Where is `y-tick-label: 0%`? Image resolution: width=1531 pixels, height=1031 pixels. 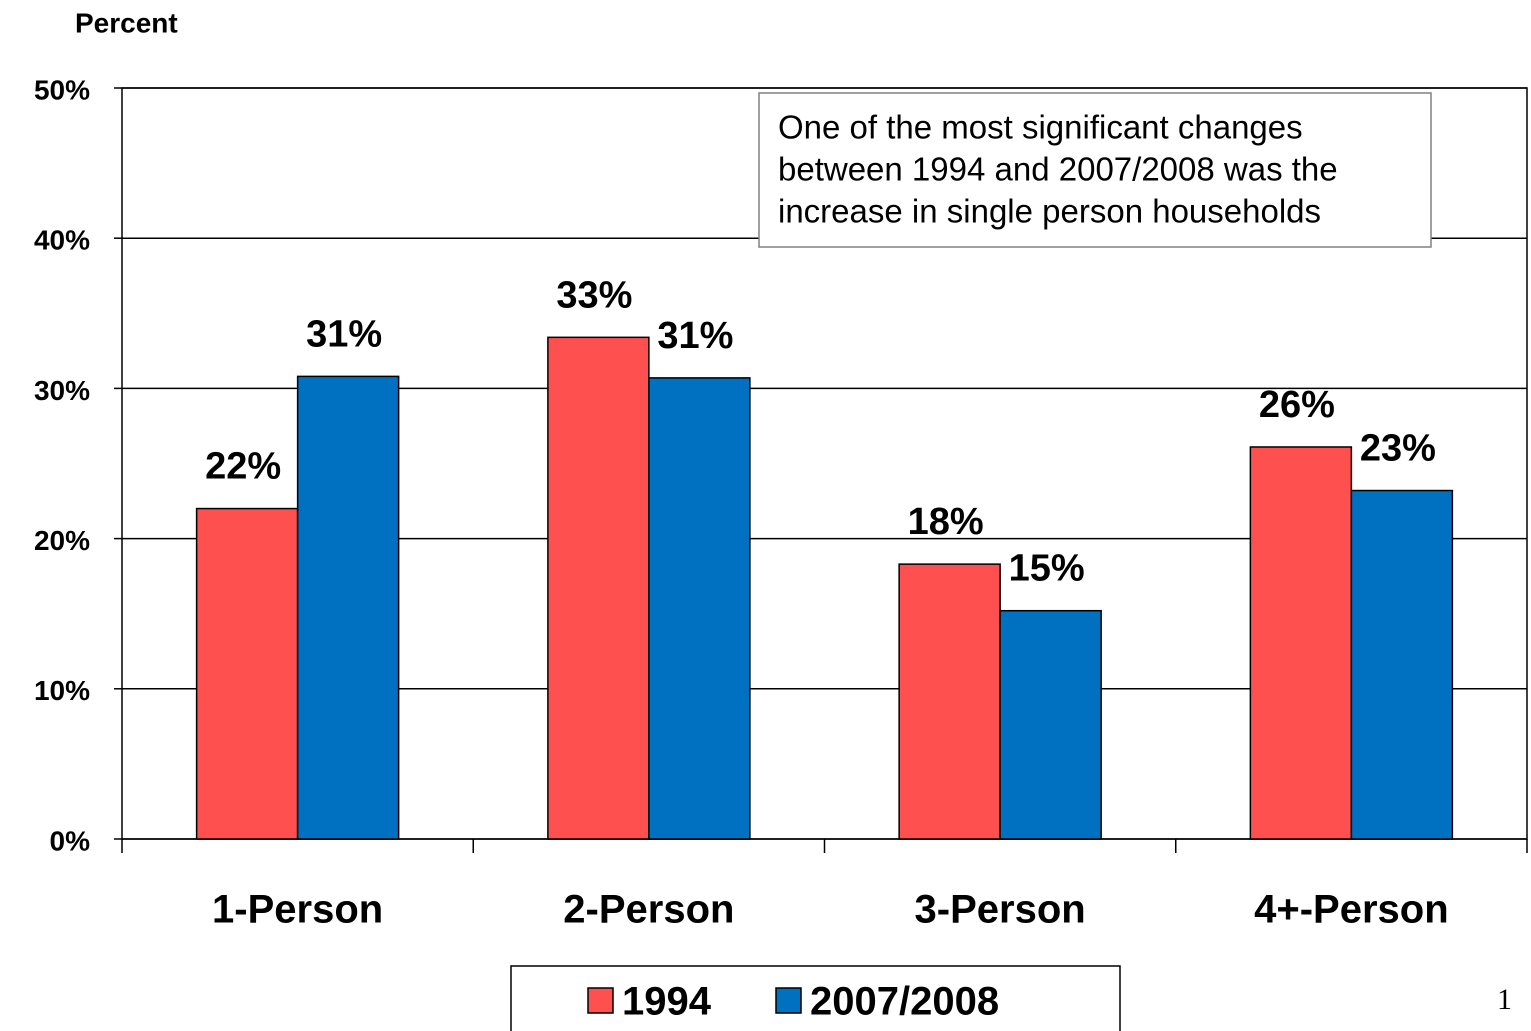
y-tick-label: 0% is located at coordinates (70, 840).